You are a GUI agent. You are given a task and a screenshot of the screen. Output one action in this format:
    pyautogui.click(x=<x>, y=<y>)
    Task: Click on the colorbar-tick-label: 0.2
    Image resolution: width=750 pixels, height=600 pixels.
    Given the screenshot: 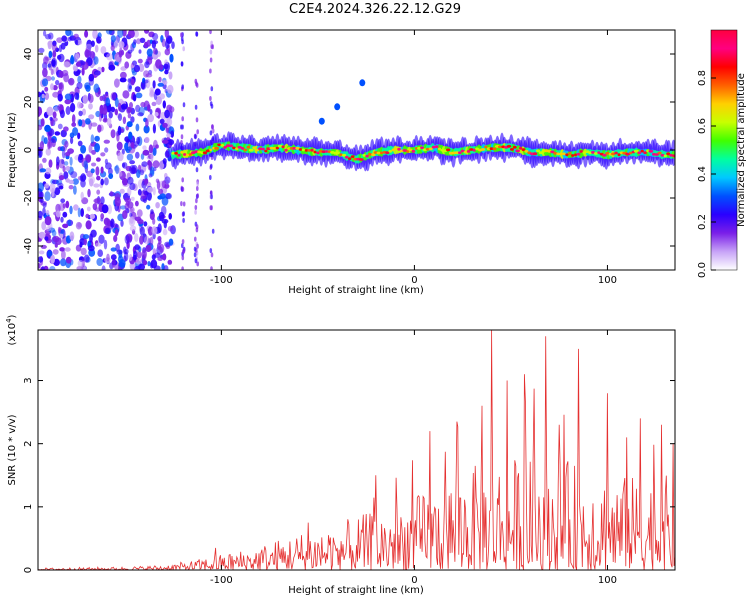 What is the action you would take?
    pyautogui.click(x=702, y=222)
    